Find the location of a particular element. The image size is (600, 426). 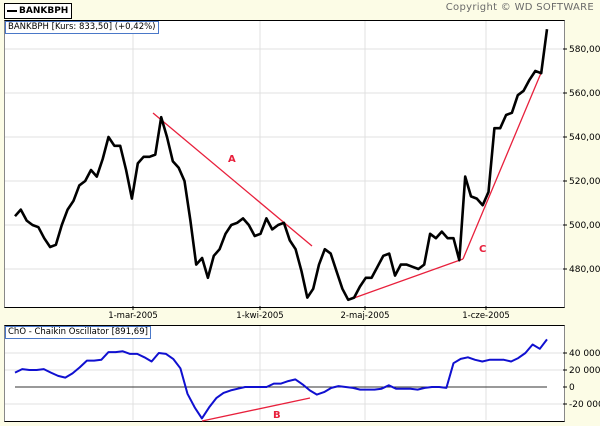

svg-text: 560,00 is located at coordinates (584, 94).